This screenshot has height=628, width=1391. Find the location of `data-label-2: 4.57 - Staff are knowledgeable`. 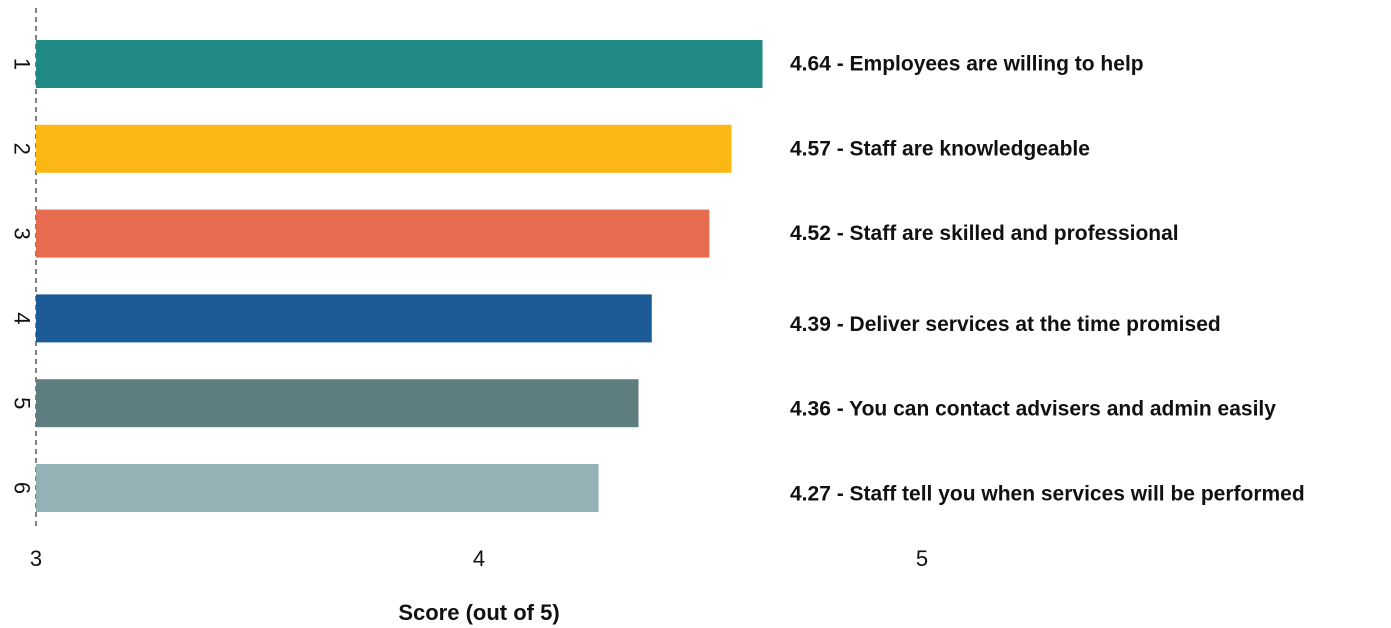

data-label-2: 4.57 - Staff are knowledgeable is located at coordinates (940, 148).